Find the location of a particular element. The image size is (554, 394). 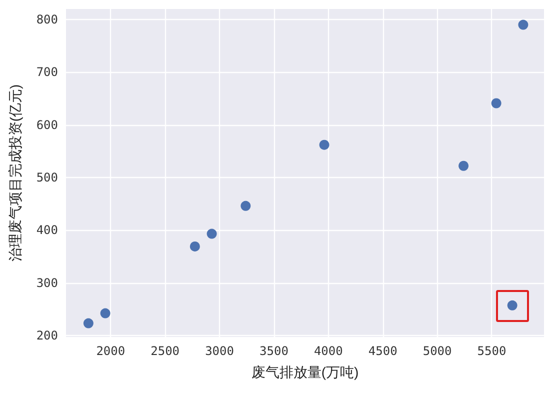

x-axis-title: 废气排放量(万吨) is located at coordinates (305, 372).